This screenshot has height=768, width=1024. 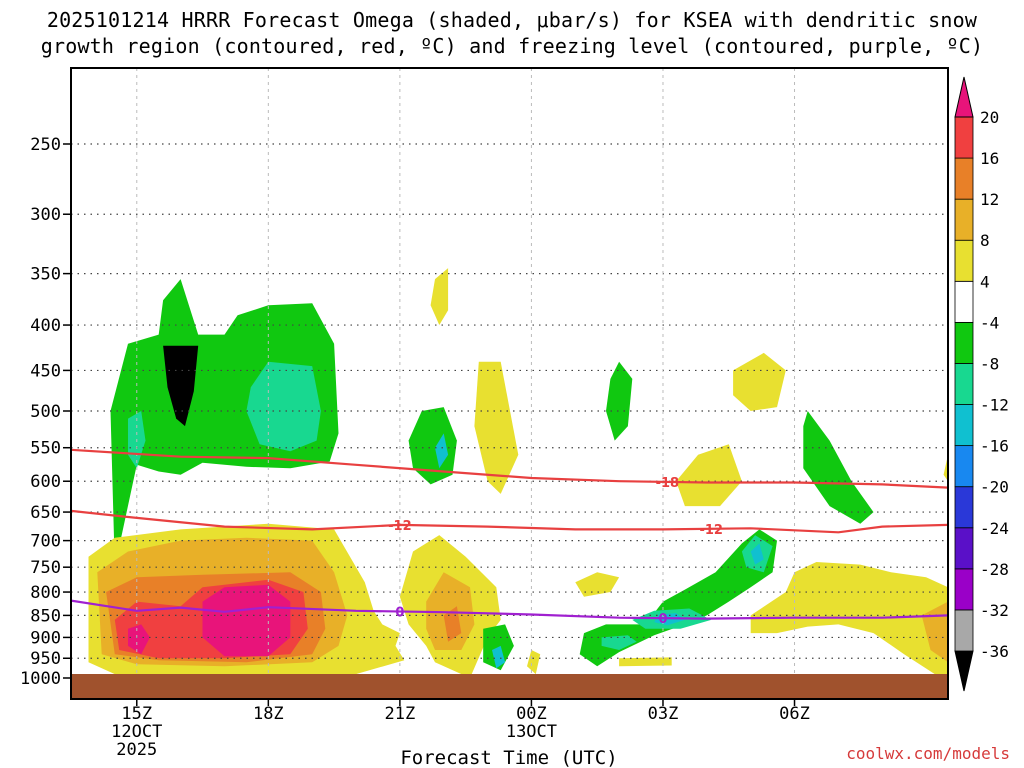 What do you see at coordinates (989, 199) in the screenshot?
I see `colorbar-label-12: 12` at bounding box center [989, 199].